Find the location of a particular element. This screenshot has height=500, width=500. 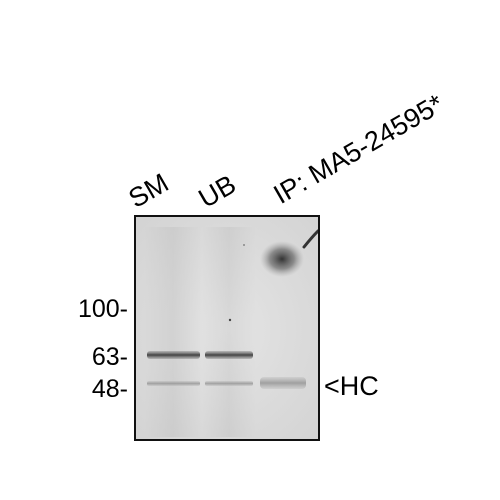

lane-ub-shade is located at coordinates (229, 332).